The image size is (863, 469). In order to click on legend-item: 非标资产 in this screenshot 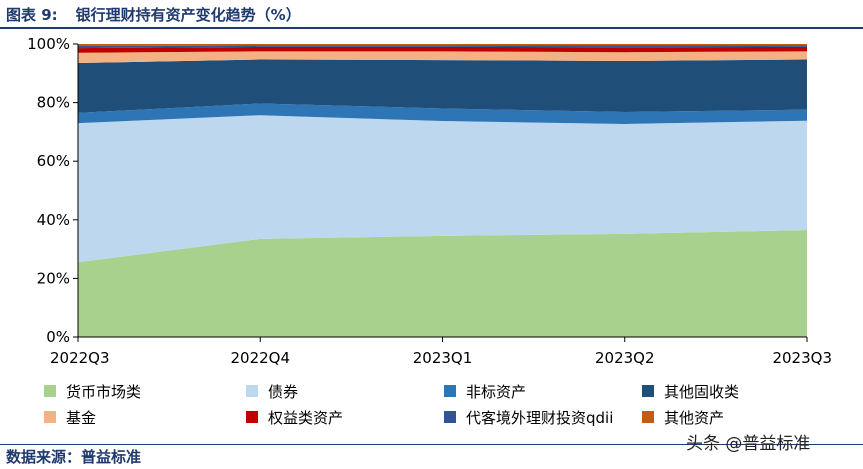, I will do `click(485, 391)`.